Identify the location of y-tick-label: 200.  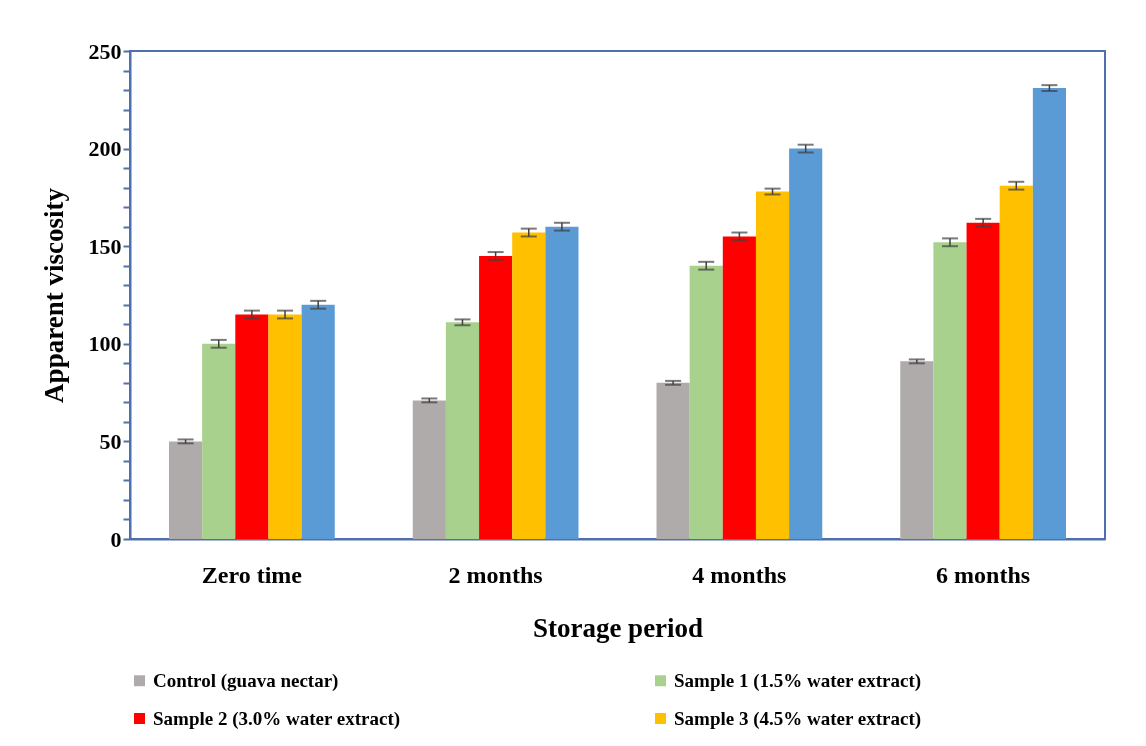
(105, 149).